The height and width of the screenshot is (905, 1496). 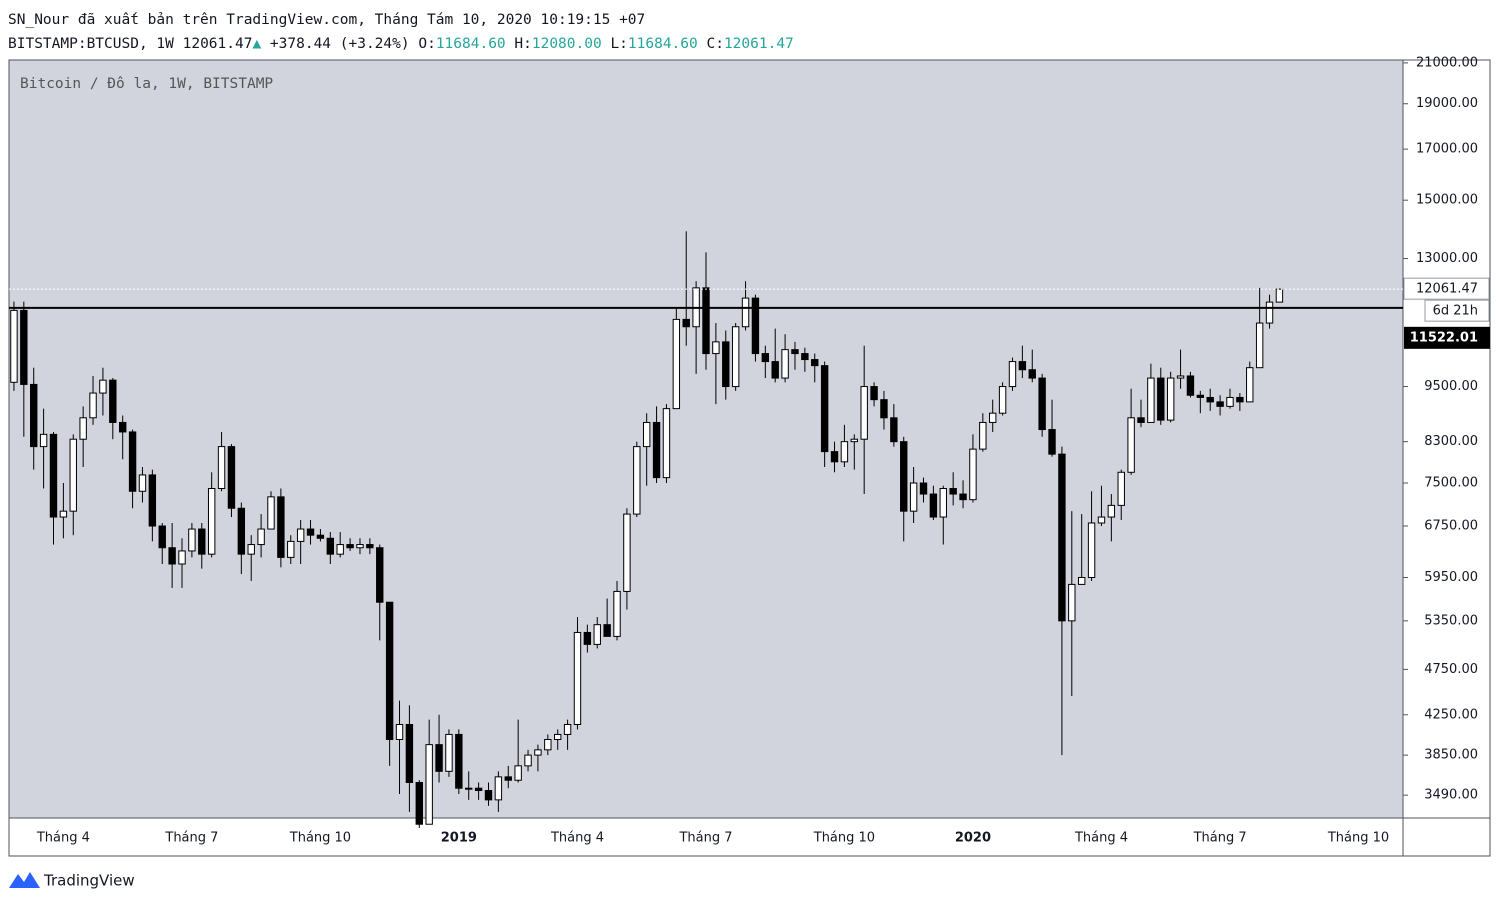 I want to click on y-tick-label: 4250.00, so click(x=1451, y=714).